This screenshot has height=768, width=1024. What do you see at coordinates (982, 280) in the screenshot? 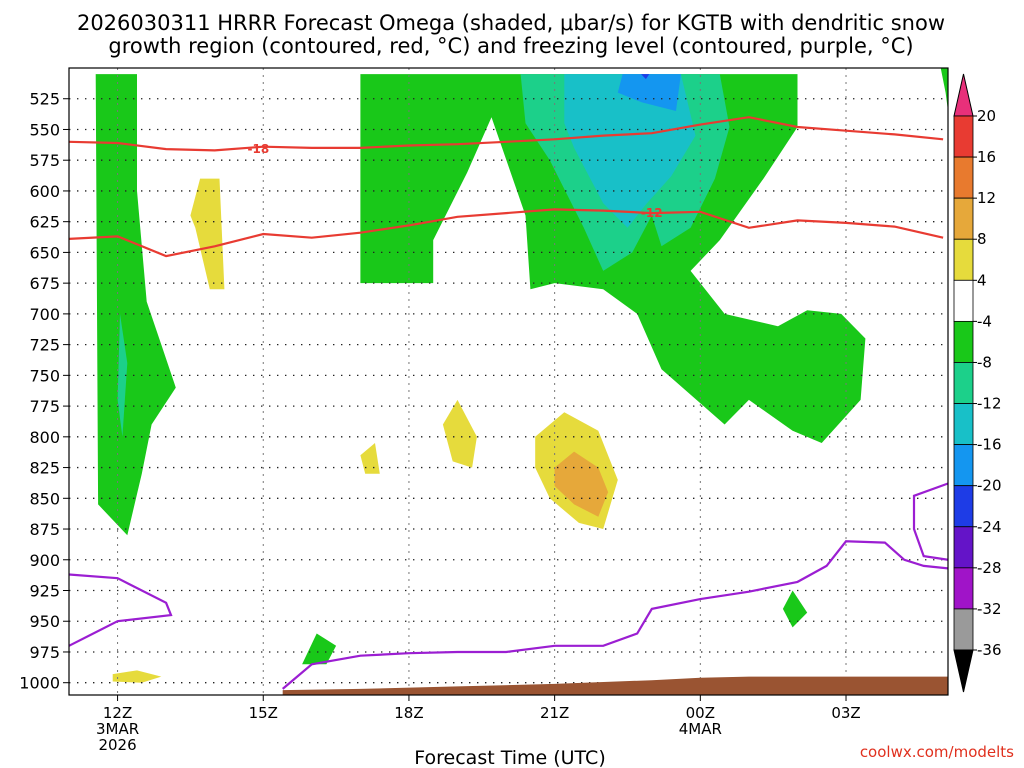
I see `colorbar-label-4: 4` at bounding box center [982, 280].